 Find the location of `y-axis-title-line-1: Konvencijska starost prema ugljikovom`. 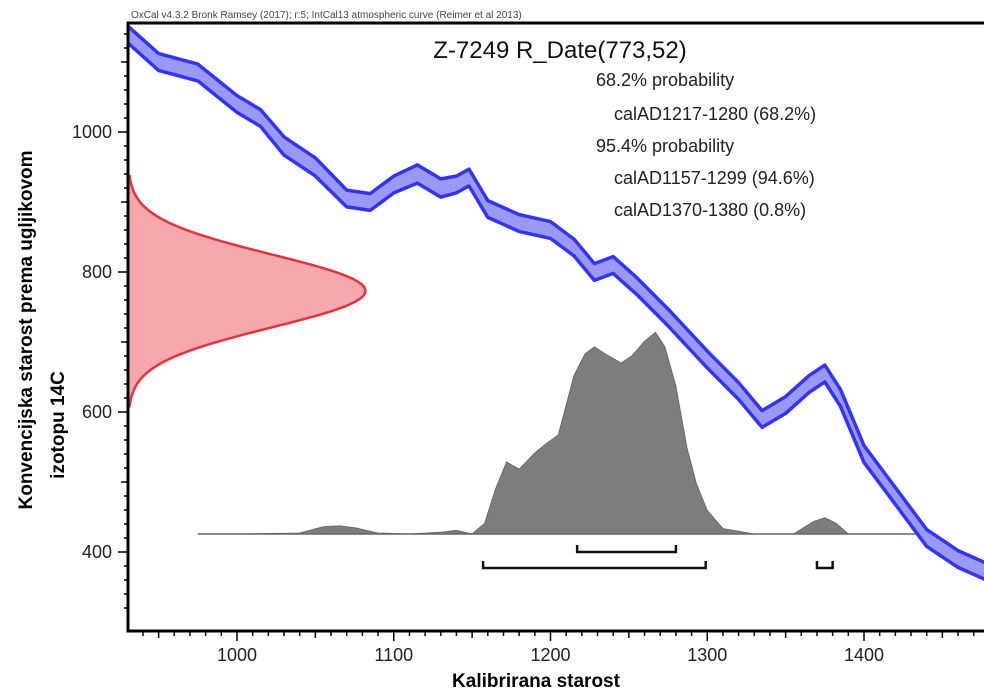

y-axis-title-line-1: Konvencijska starost prema ugljikovom is located at coordinates (26, 329).